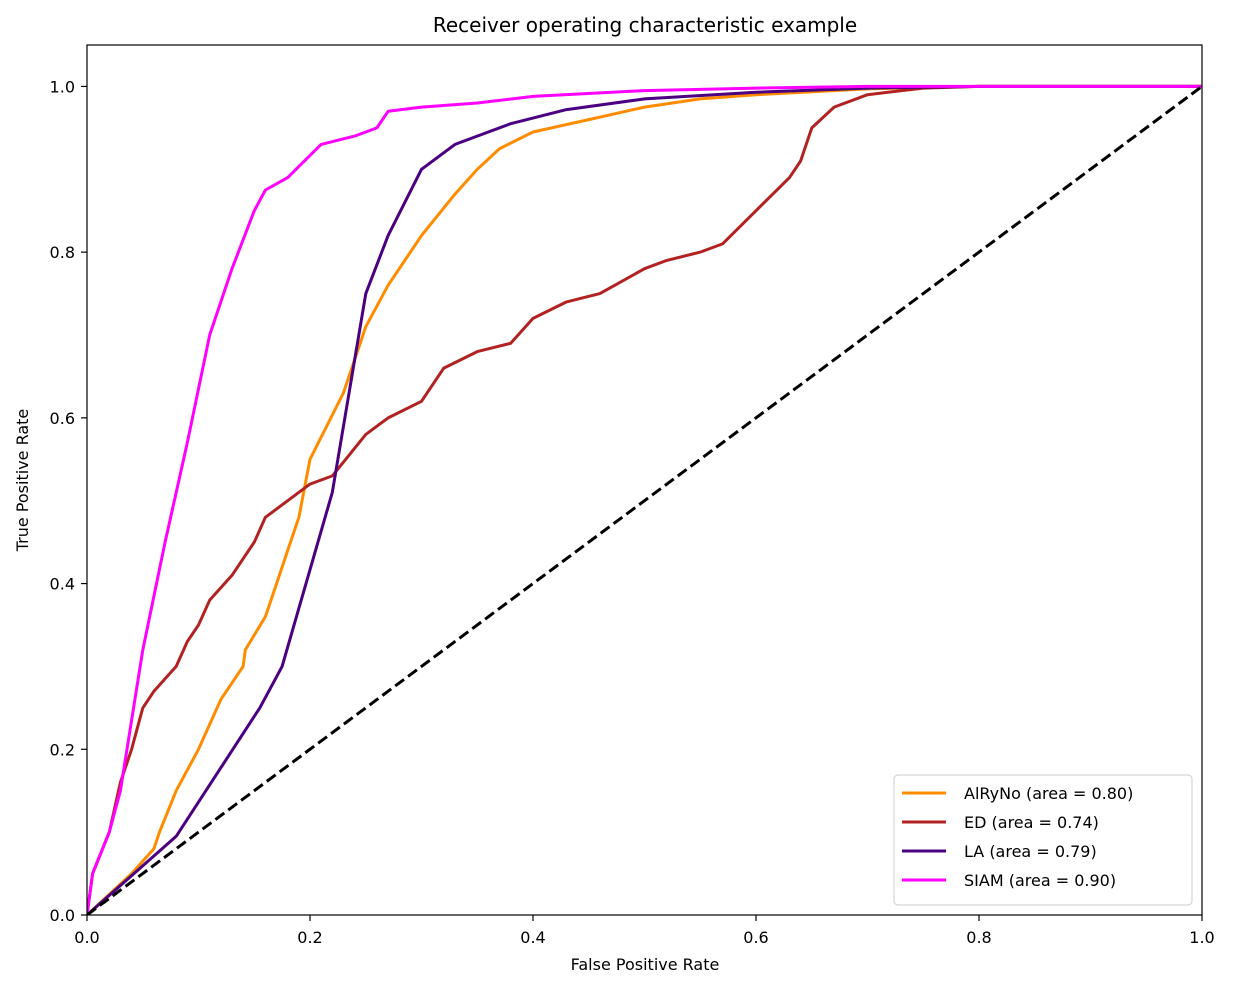 The image size is (1233, 989). I want to click on y-tick-label: 0.4, so click(62, 584).